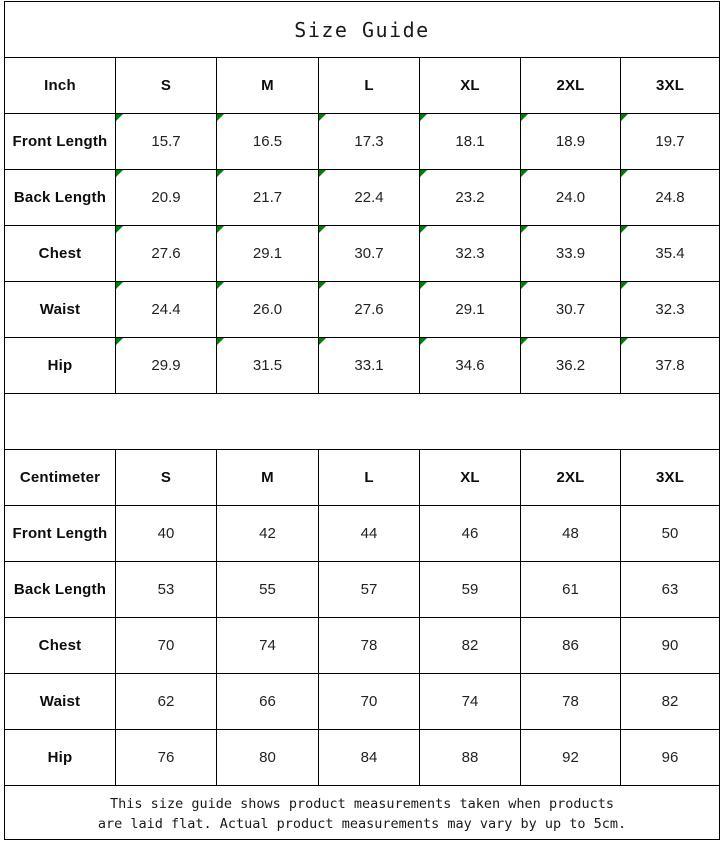  What do you see at coordinates (166, 533) in the screenshot?
I see `cell-value: 40` at bounding box center [166, 533].